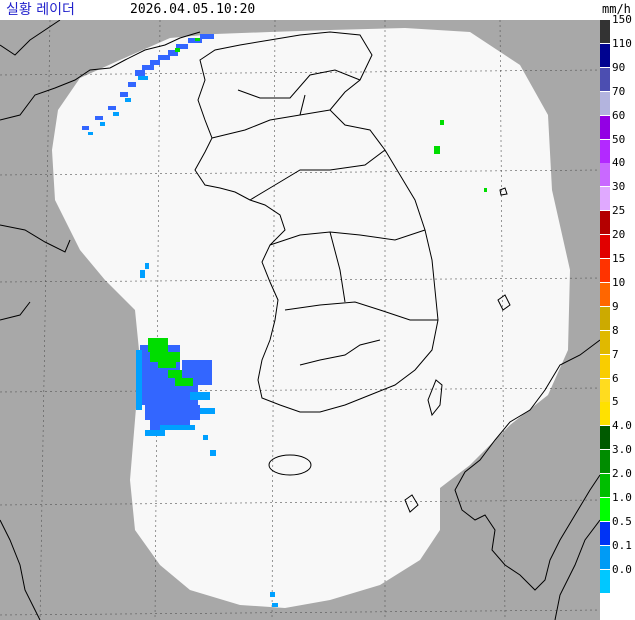  What do you see at coordinates (617, 458) in the screenshot?
I see `legend-item: 3.0` at bounding box center [617, 458].